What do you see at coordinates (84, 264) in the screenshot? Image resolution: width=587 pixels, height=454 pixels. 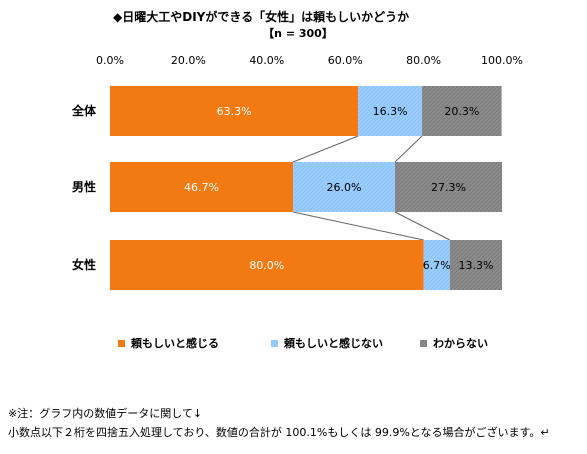 I see `category-label: 女性` at bounding box center [84, 264].